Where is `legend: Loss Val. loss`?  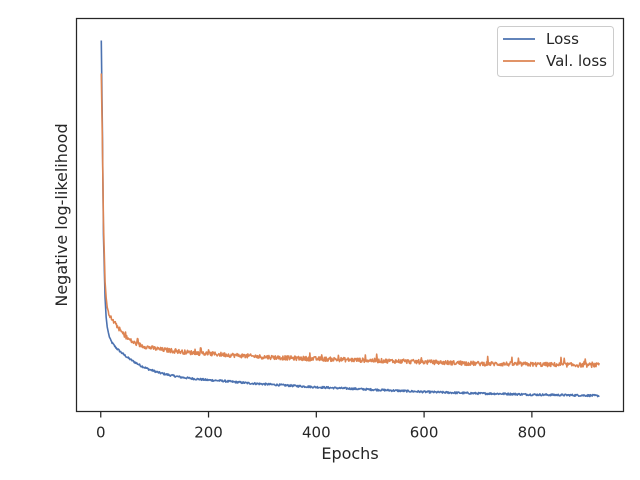 legend: Loss Val. loss is located at coordinates (555, 51).